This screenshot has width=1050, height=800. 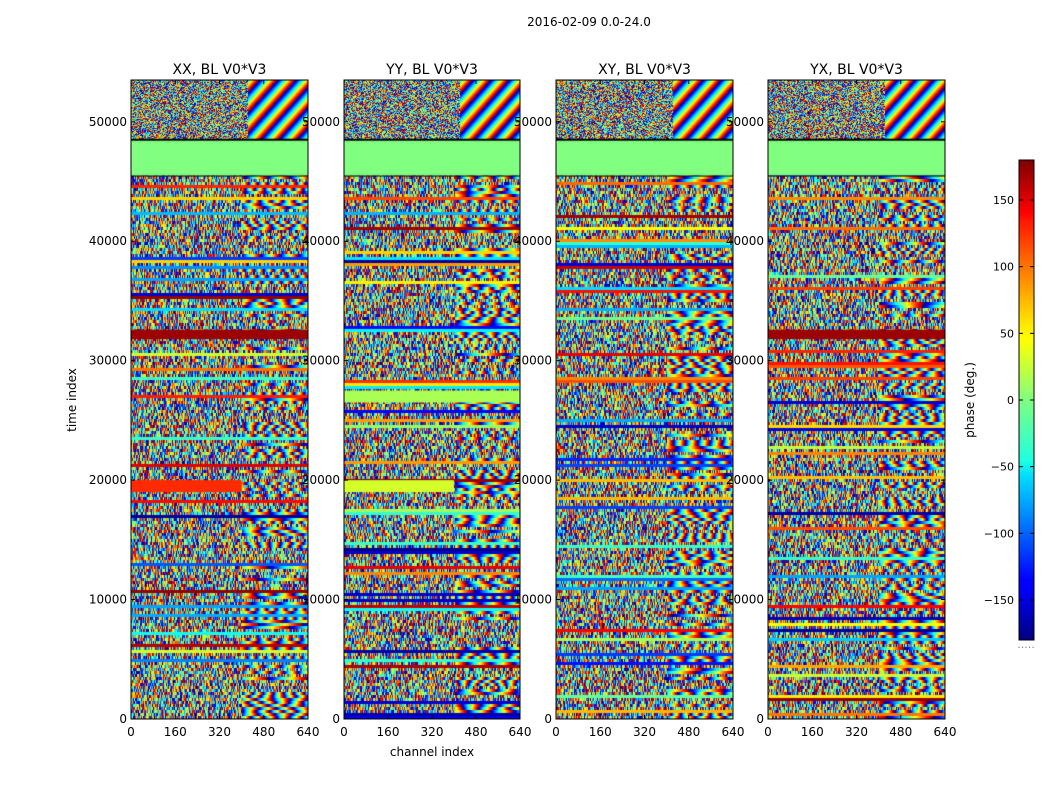 I want to click on colorbar-tick-label: 0, so click(x=1010, y=400).